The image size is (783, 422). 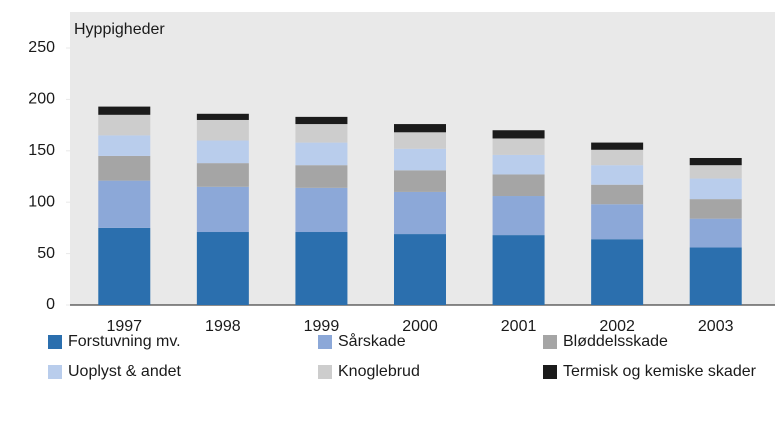 I want to click on y-tick-label: 50, so click(x=46, y=253).